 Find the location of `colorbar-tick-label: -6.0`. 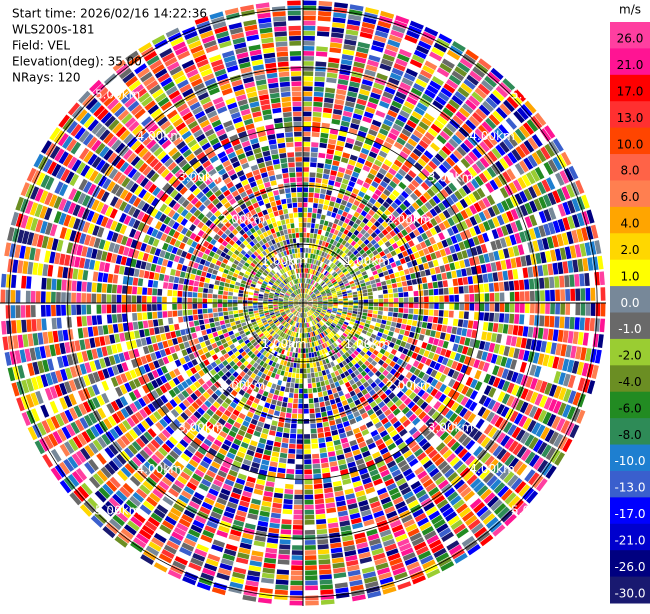

colorbar-tick-label: -6.0 is located at coordinates (629, 408).